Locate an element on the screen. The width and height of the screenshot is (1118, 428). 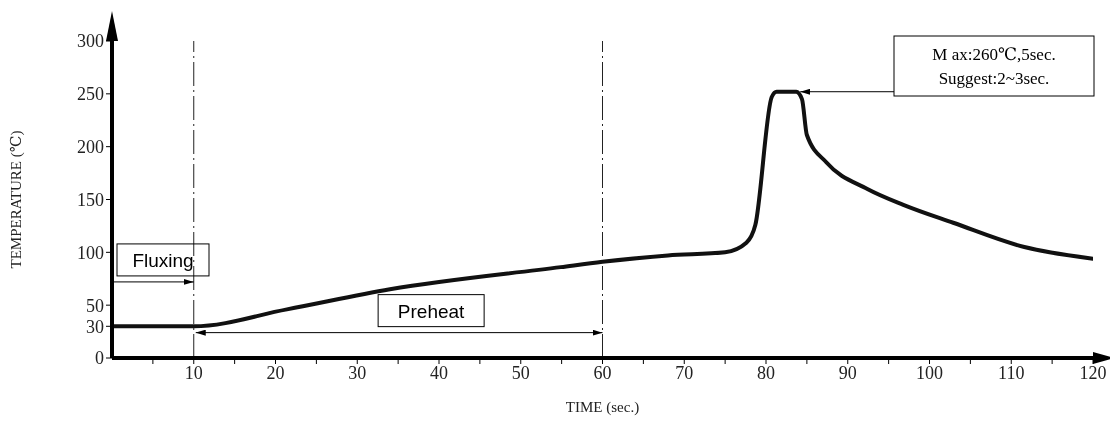
y-tick-label: 250 is located at coordinates (90, 94).